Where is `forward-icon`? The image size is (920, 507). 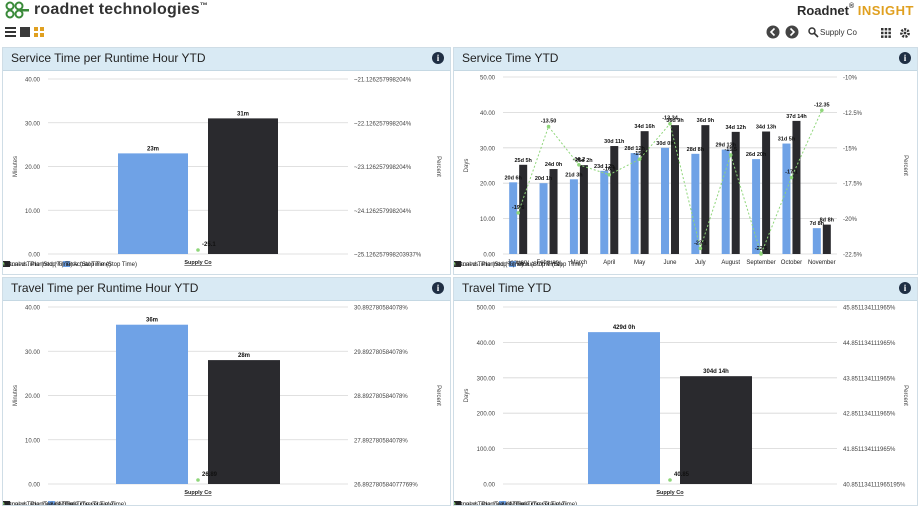 forward-icon is located at coordinates (792, 32).